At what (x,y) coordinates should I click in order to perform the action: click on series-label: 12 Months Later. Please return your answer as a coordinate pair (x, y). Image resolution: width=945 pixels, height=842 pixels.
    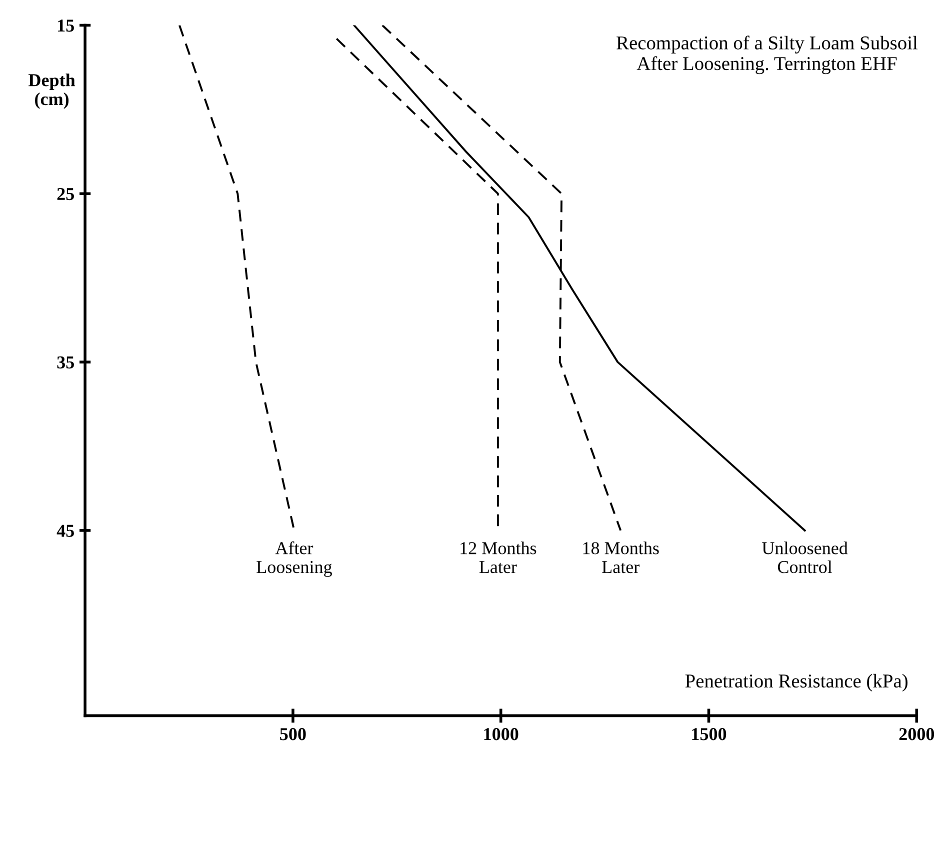
    Looking at the image, I should click on (498, 558).